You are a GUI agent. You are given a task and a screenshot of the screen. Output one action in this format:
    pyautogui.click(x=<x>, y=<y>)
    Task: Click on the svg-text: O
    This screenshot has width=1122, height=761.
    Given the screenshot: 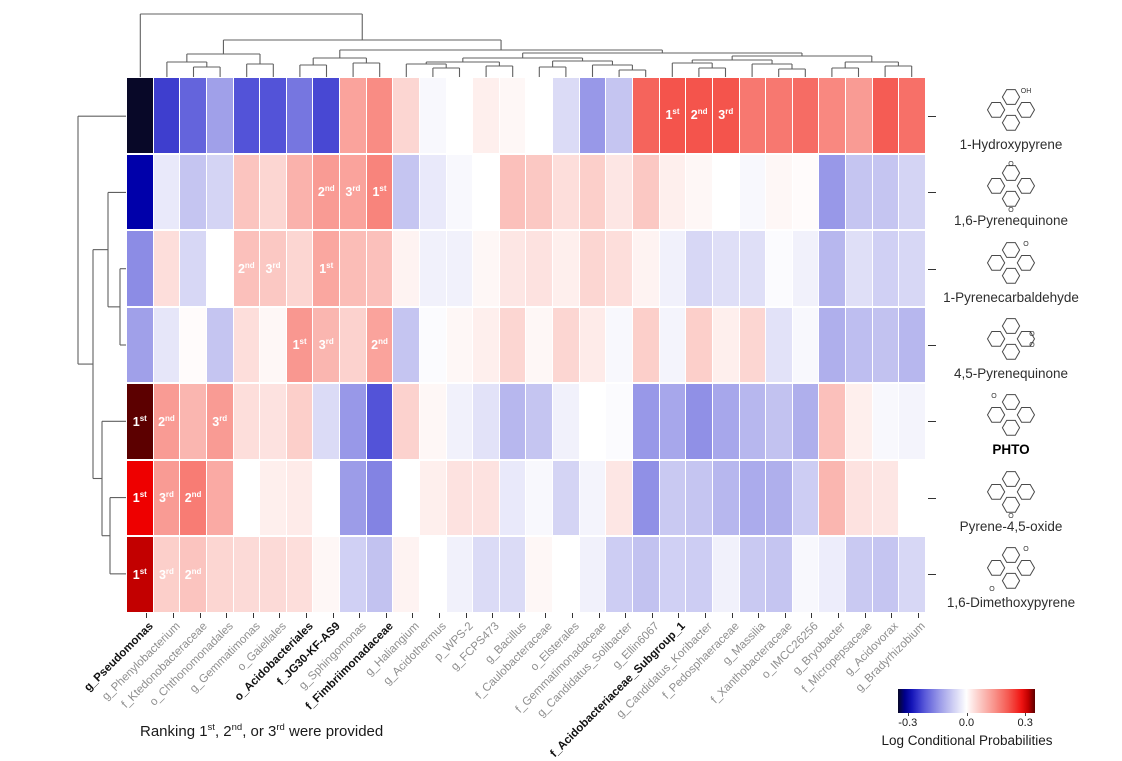 What is the action you would take?
    pyautogui.click(x=1026, y=244)
    